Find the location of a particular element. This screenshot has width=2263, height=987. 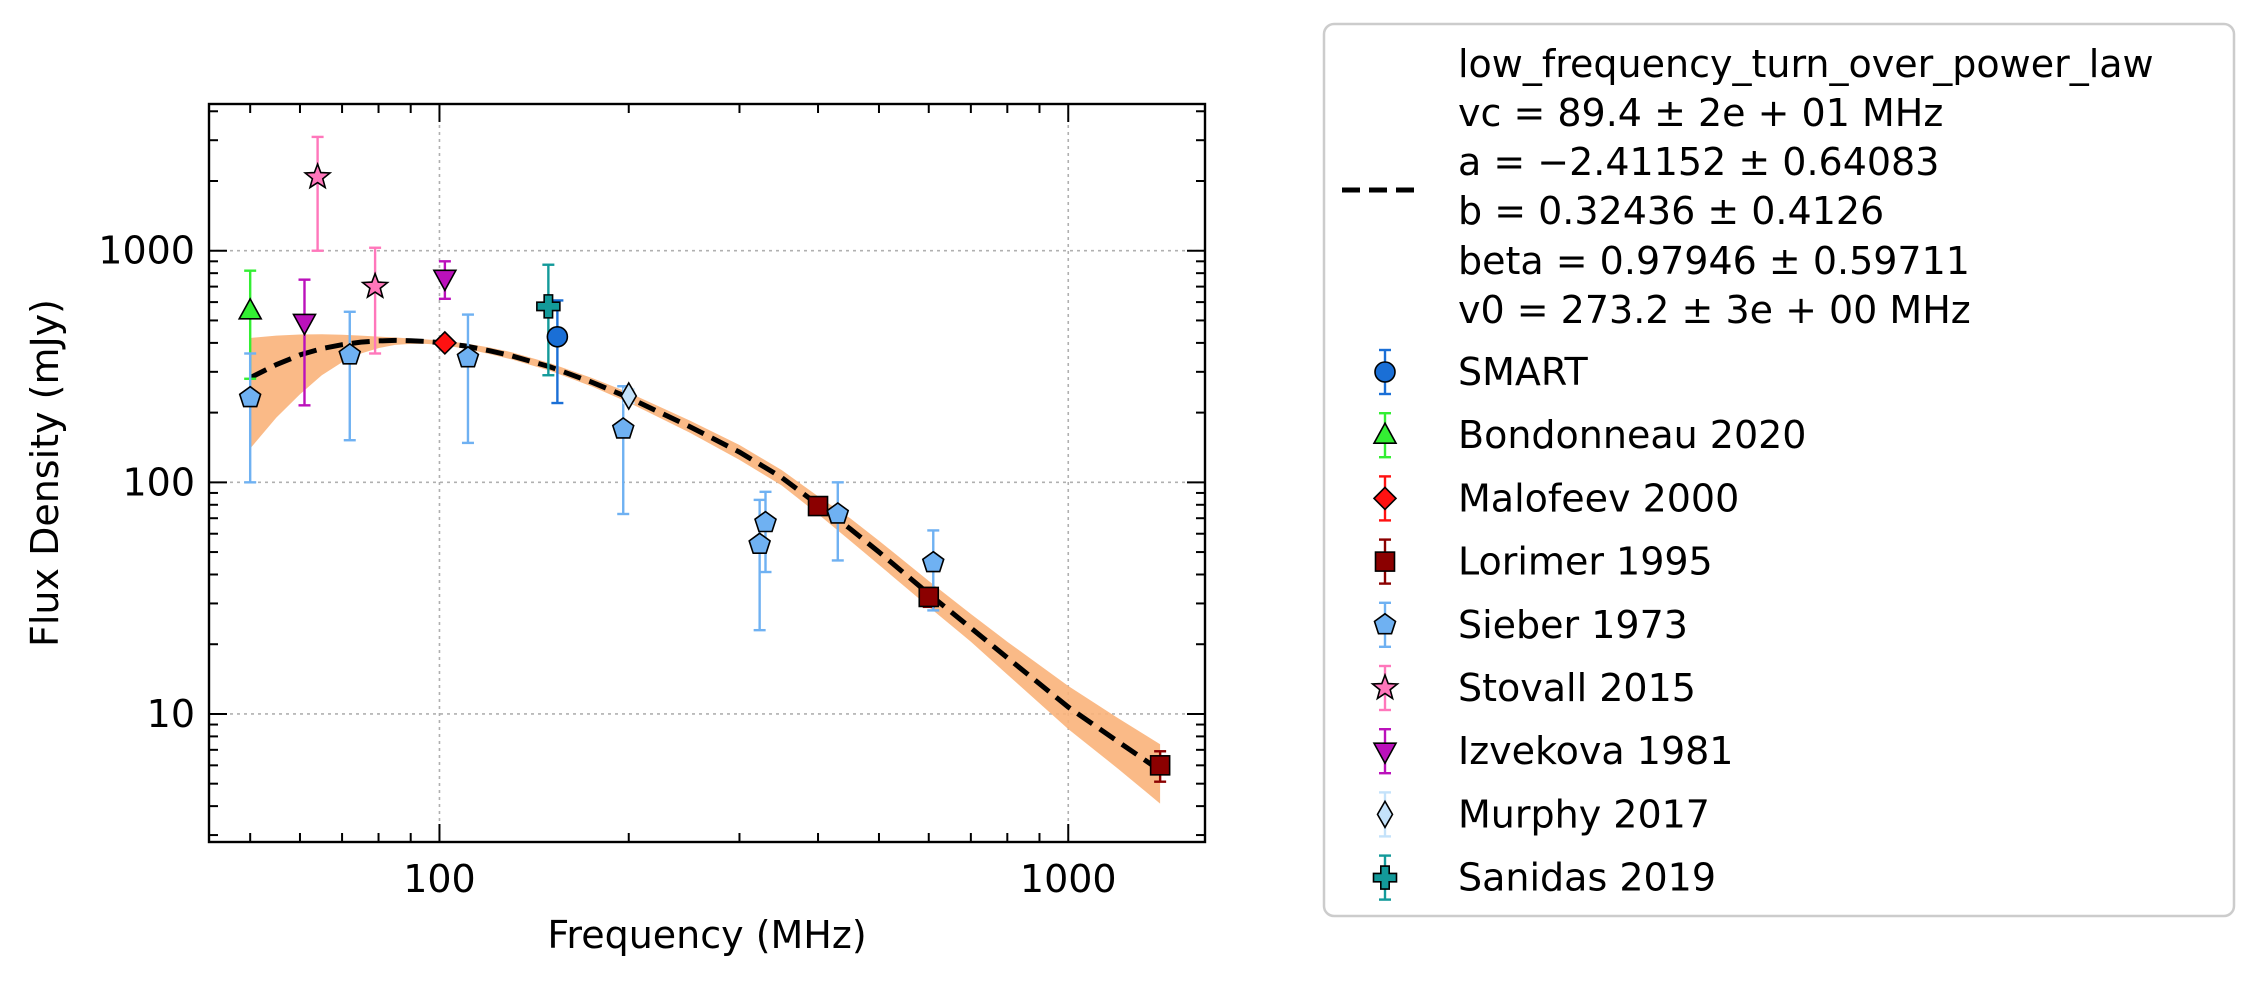

y-tick-label: 10 is located at coordinates (171, 714).